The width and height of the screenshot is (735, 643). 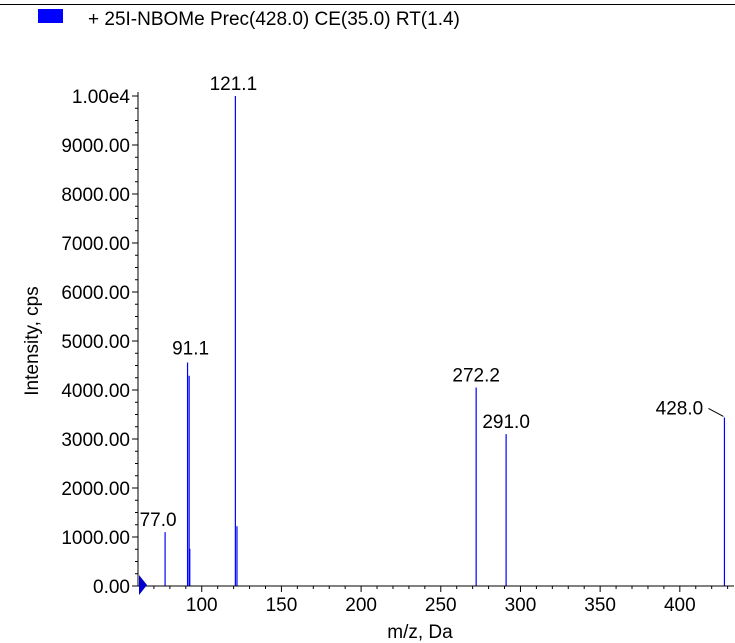 What do you see at coordinates (95, 489) in the screenshot?
I see `y-tick-label: 2000.00` at bounding box center [95, 489].